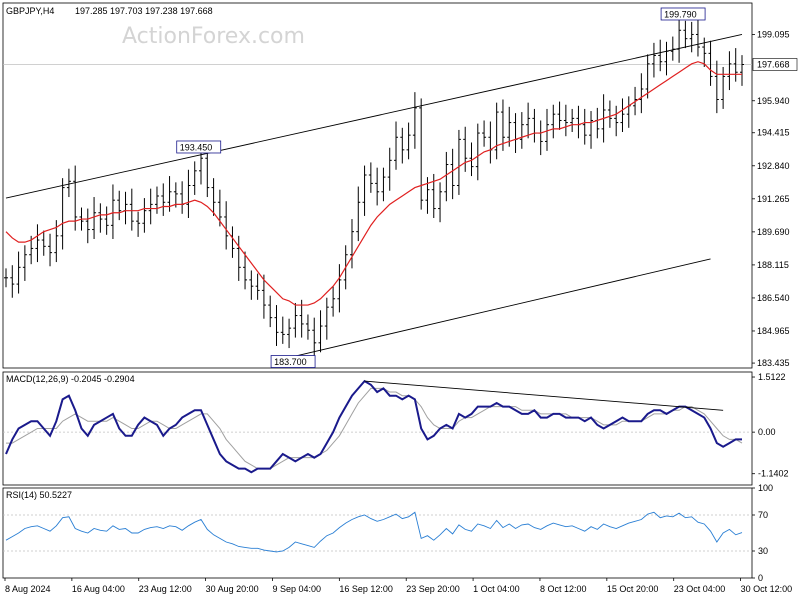  I want to click on price-tick-3: 194.415, so click(773, 133).